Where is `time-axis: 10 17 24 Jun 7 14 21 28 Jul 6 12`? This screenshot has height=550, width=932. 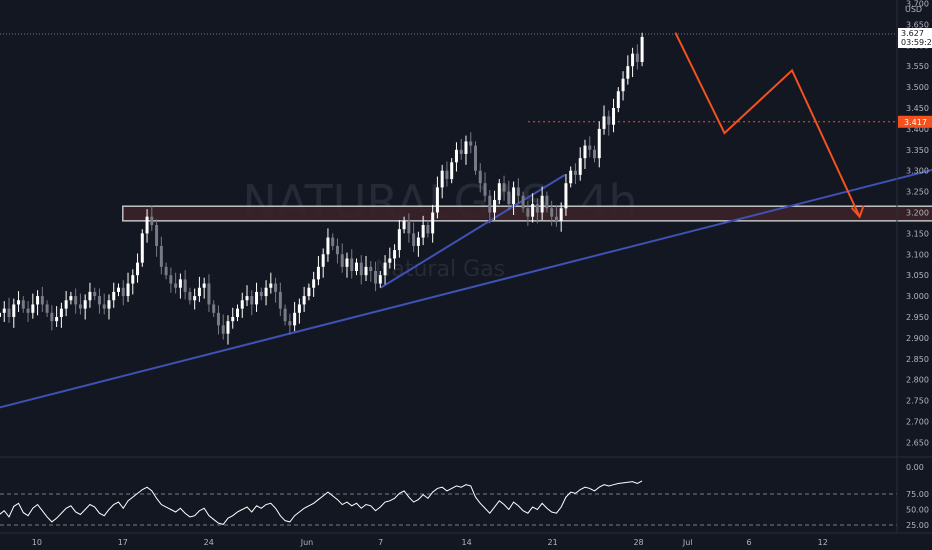 time-axis: 10 17 24 Jun 7 14 21 28 Jul 6 12 is located at coordinates (430, 542).